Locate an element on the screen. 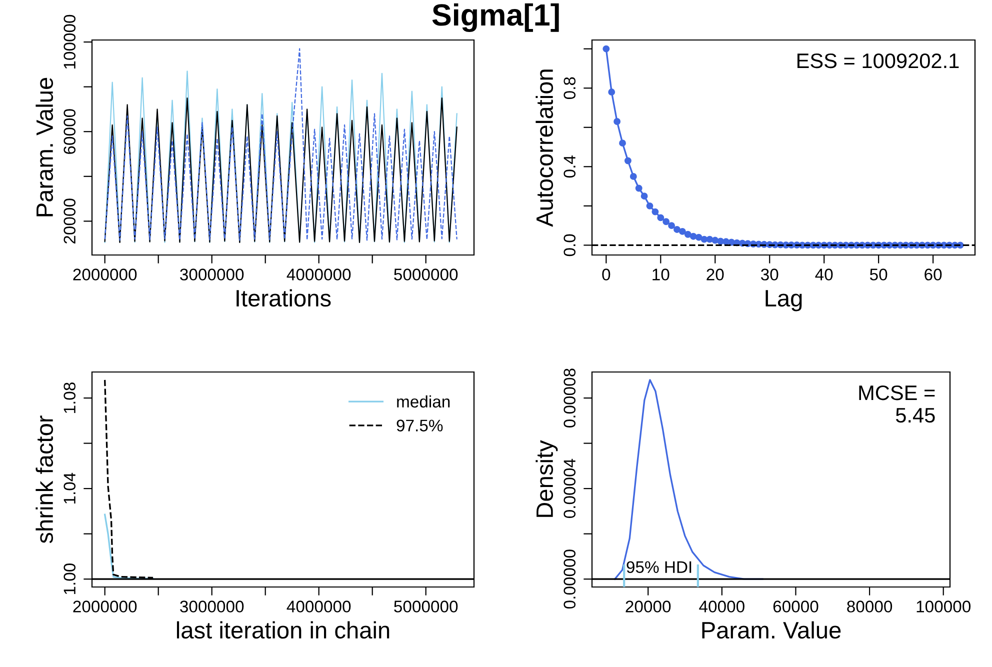  x-axis-title: last iteration in chain is located at coordinates (283, 630).